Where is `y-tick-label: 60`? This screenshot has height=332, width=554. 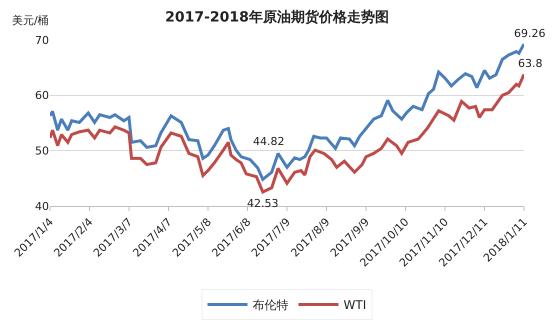 y-tick-label: 60 is located at coordinates (42, 95).